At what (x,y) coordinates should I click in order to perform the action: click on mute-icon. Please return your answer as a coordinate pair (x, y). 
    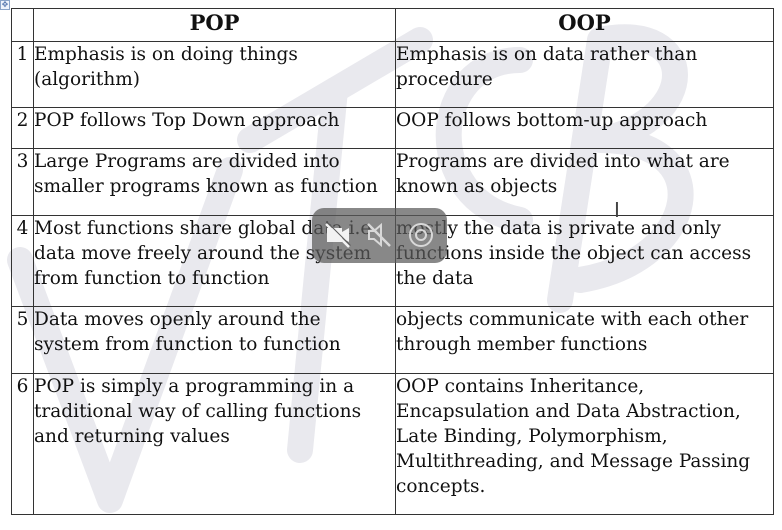
    Looking at the image, I should click on (379, 235).